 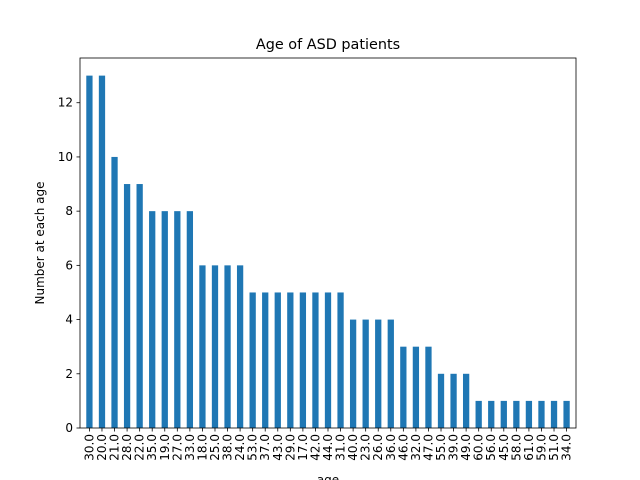 What do you see at coordinates (228, 447) in the screenshot?
I see `x-tick-label: 38.0` at bounding box center [228, 447].